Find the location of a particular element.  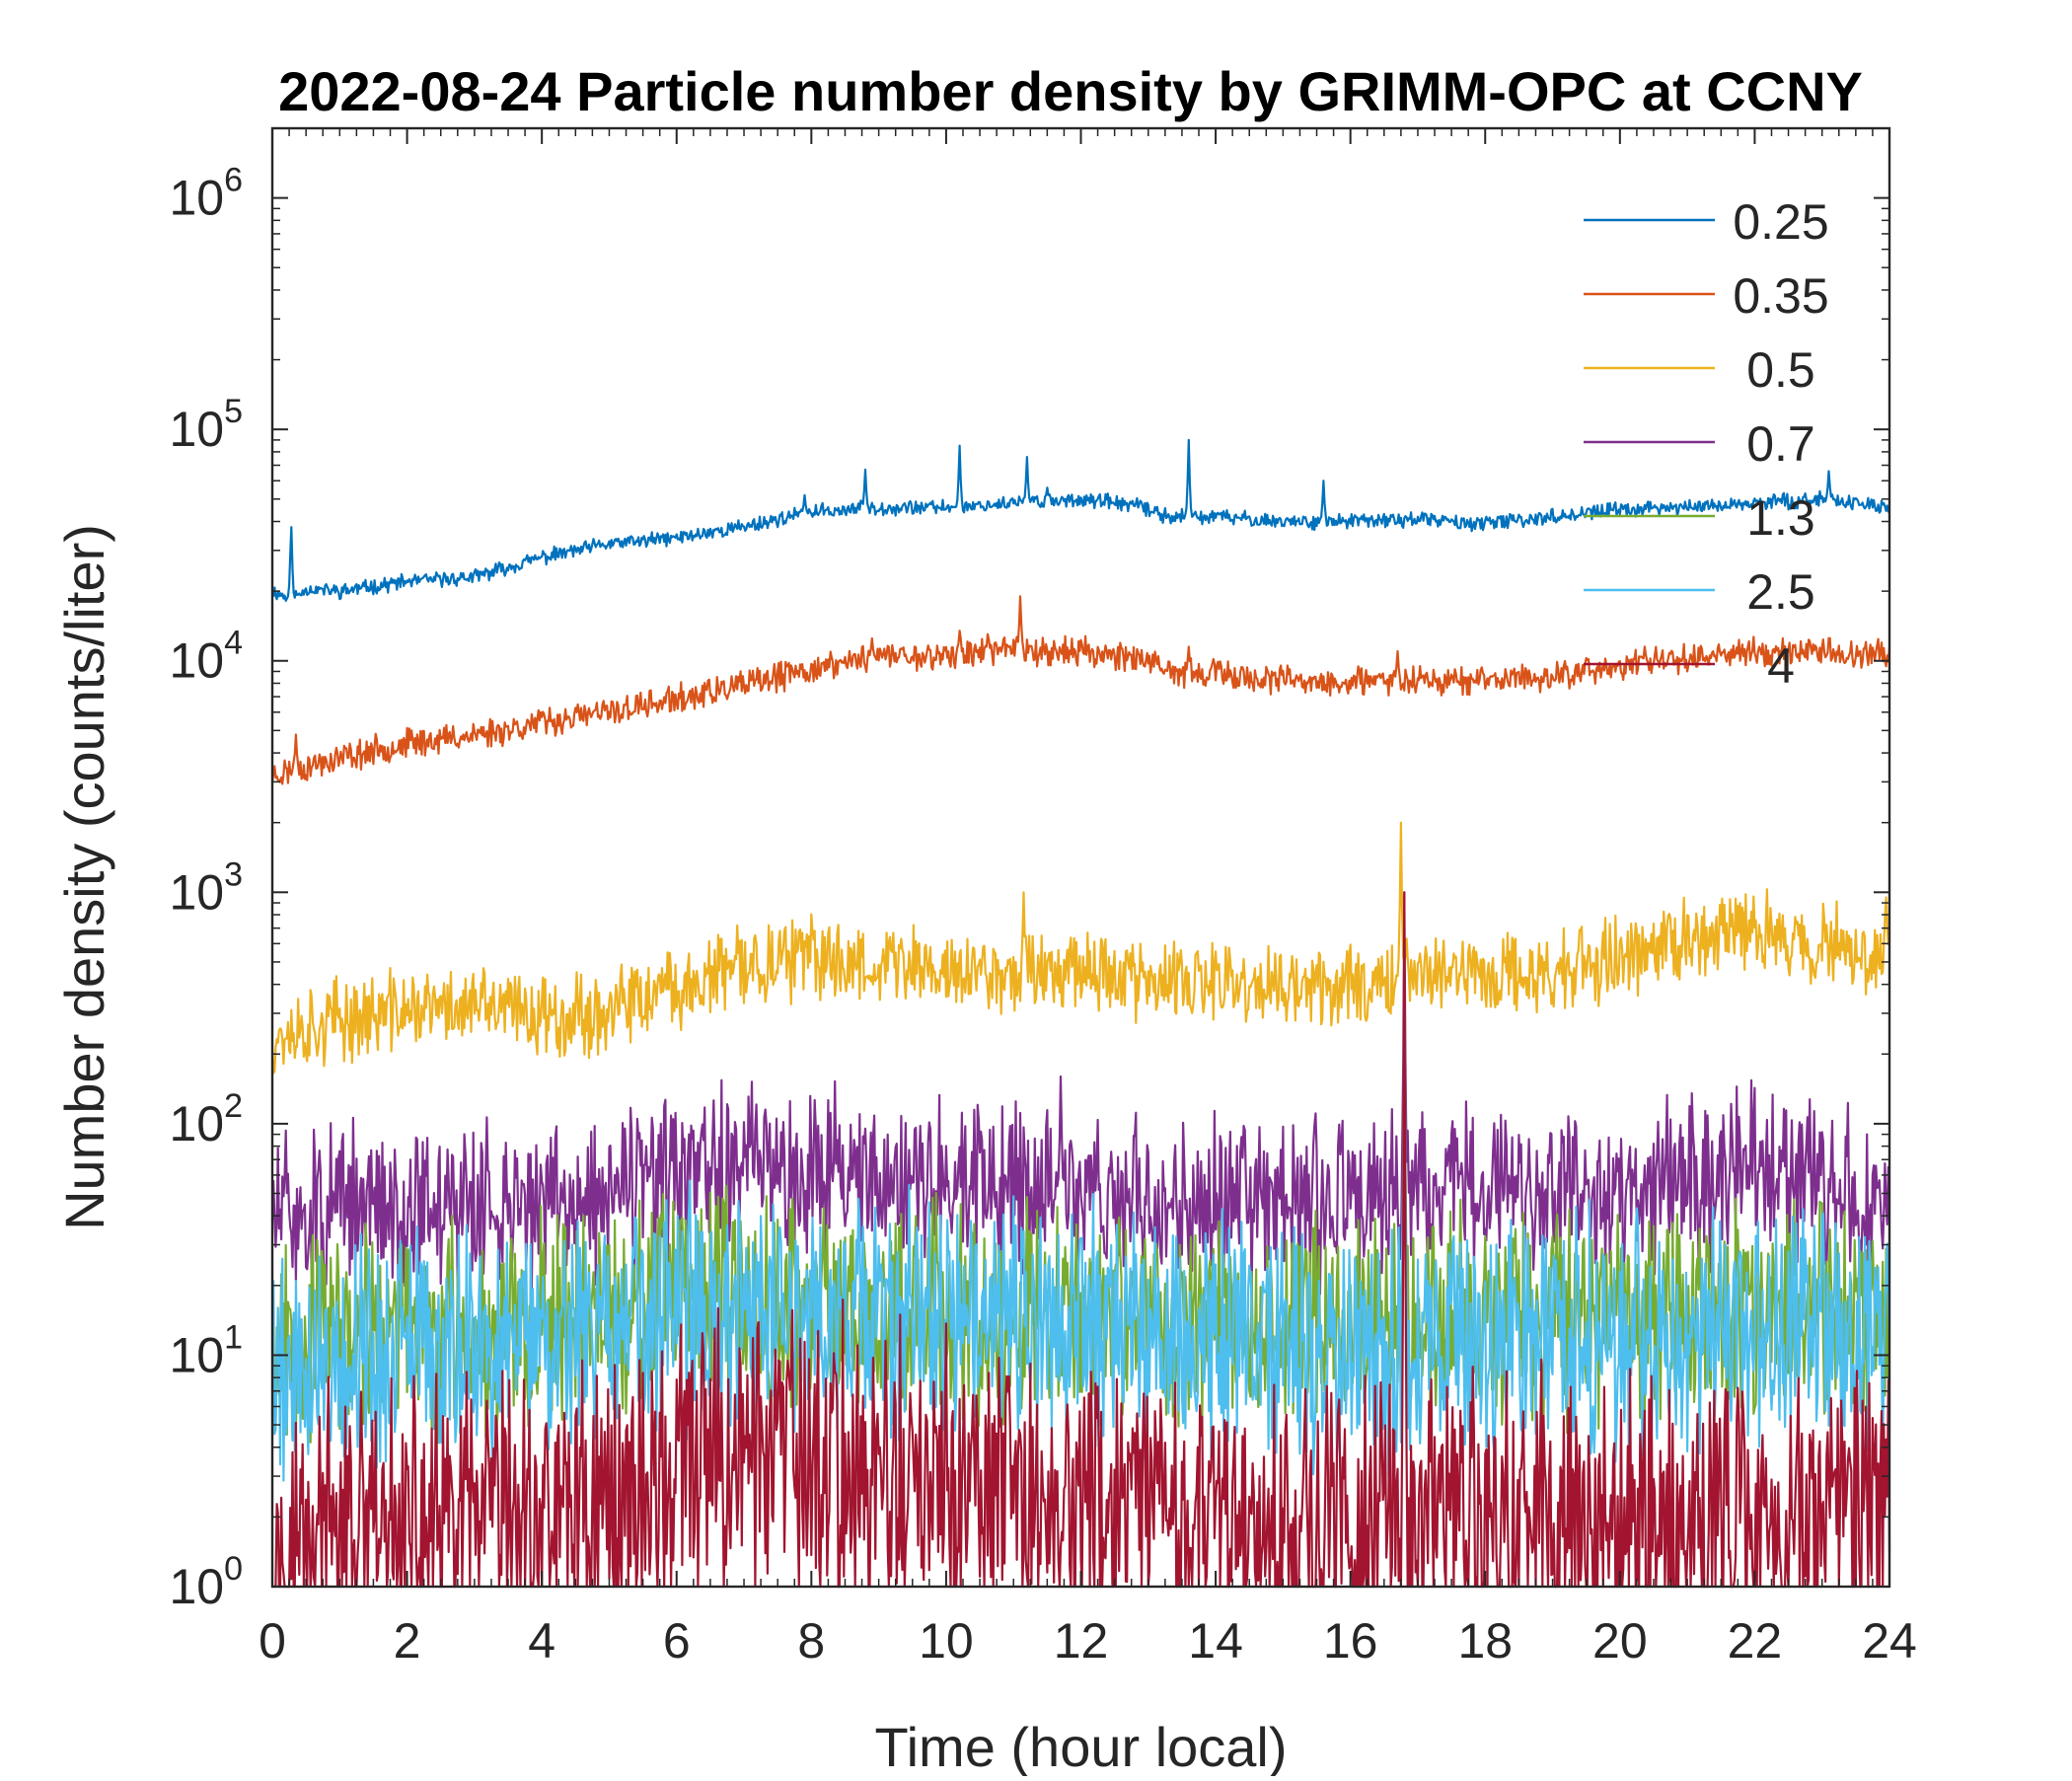

x-tick-label: 4 is located at coordinates (541, 1641).